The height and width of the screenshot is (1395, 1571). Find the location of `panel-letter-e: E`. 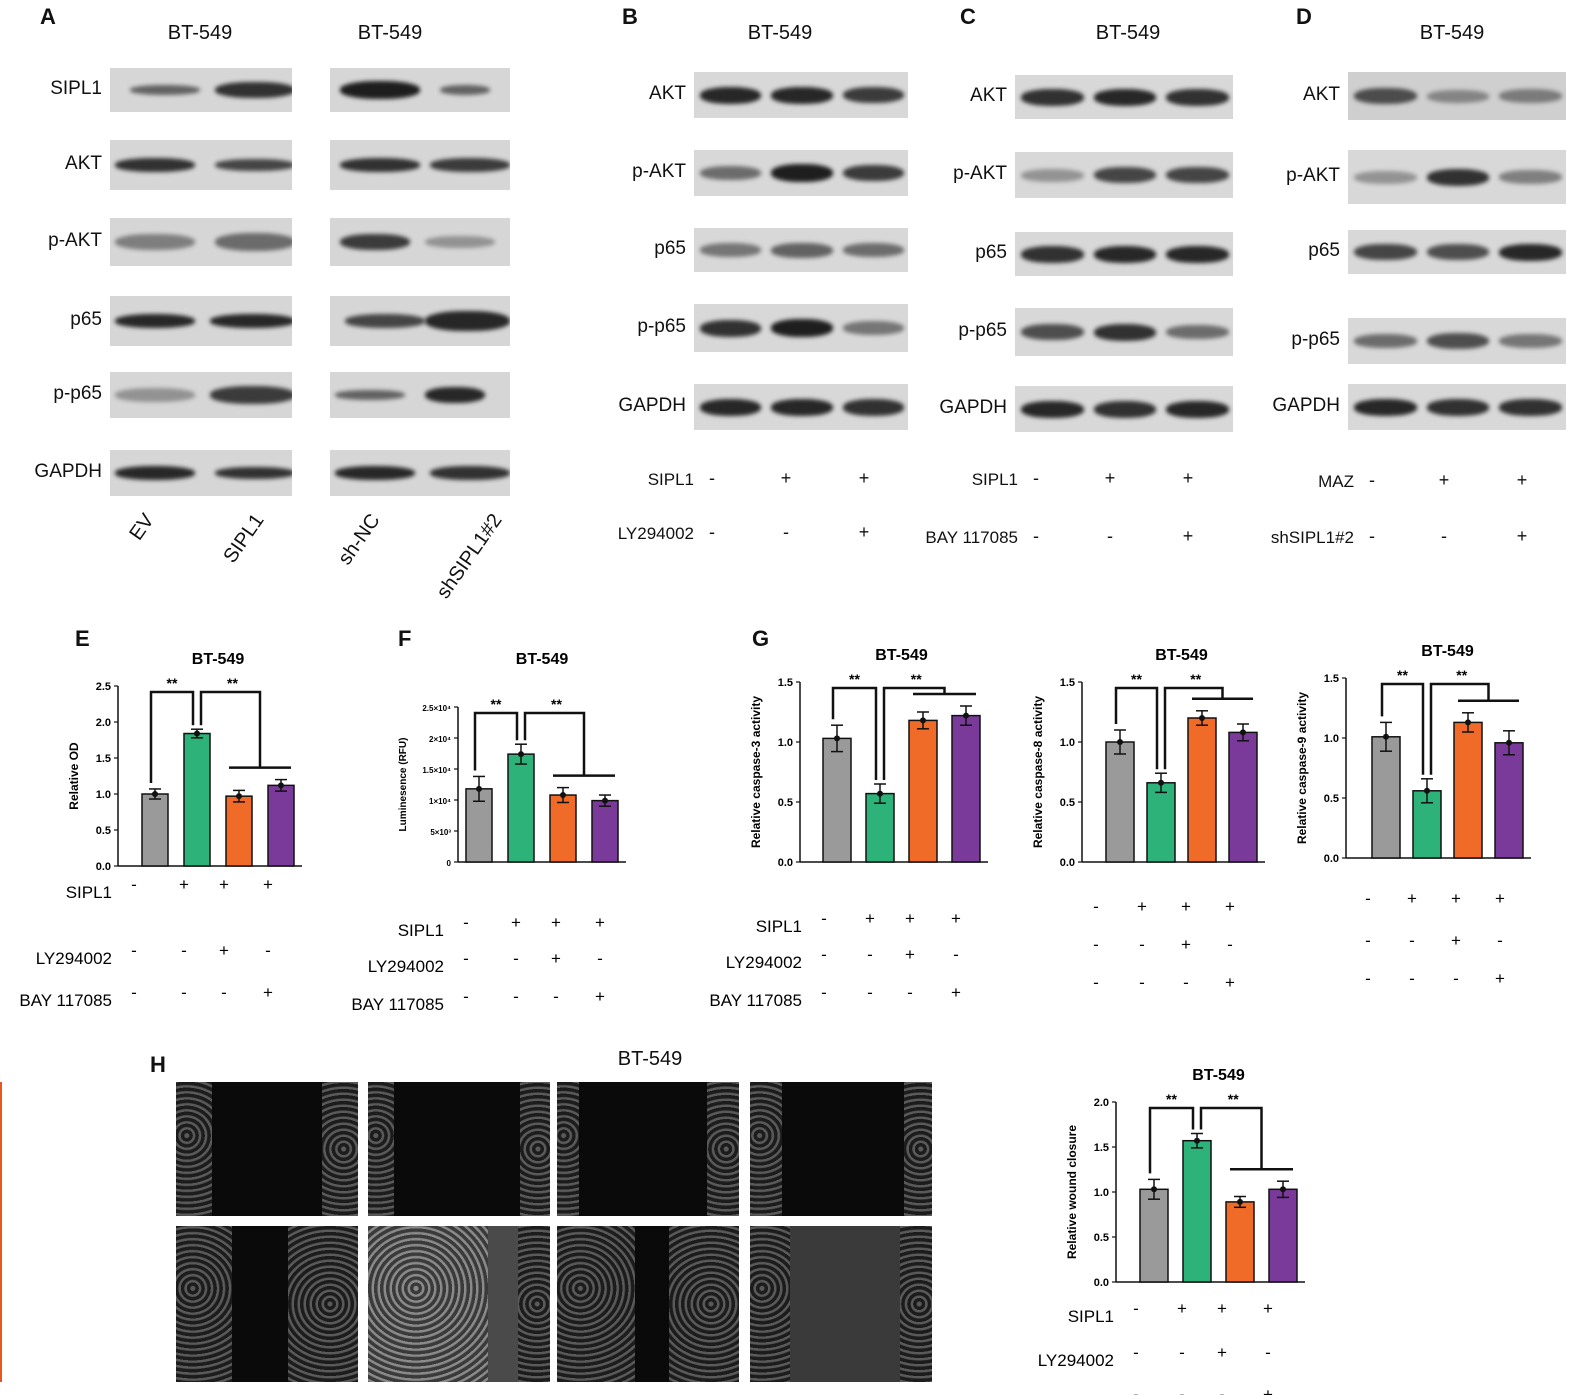

panel-letter-e: E is located at coordinates (82, 638).